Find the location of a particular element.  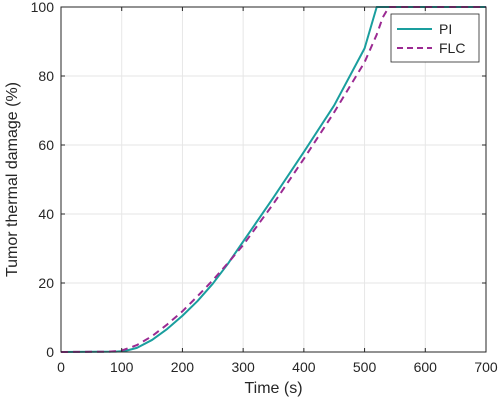

legend-label-pi: PI is located at coordinates (445, 29).